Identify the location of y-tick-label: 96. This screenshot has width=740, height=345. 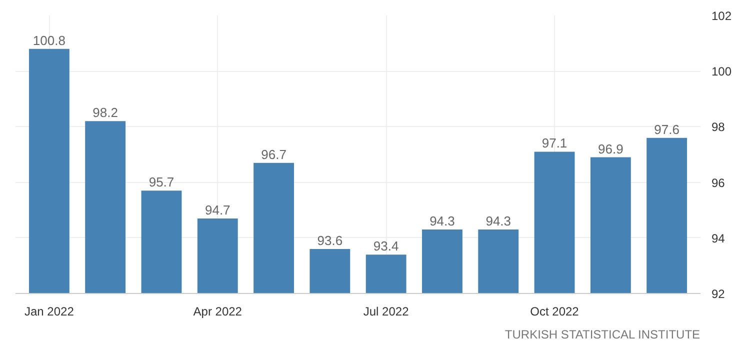
(719, 183).